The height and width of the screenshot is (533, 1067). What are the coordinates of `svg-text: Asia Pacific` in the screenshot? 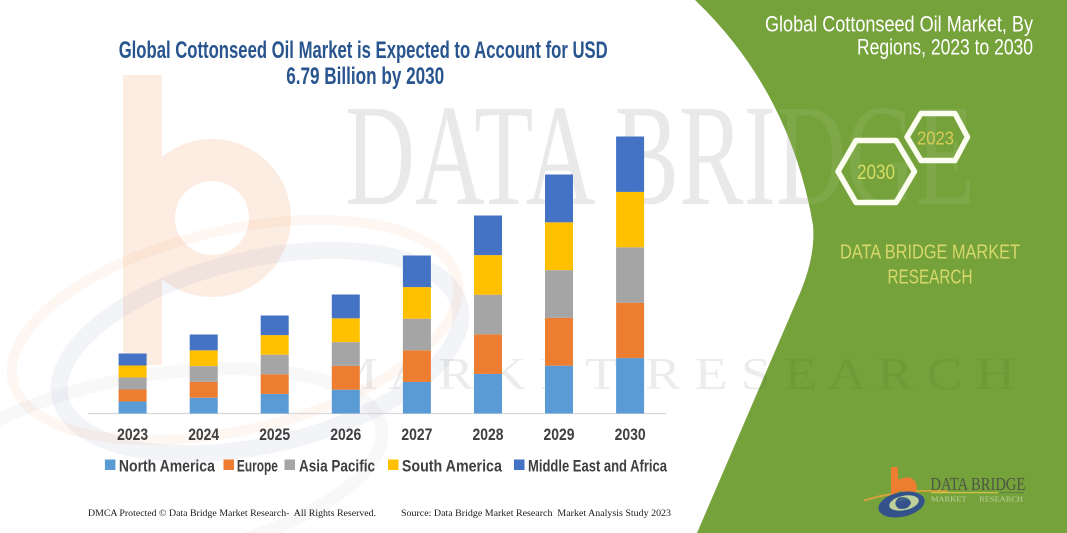 It's located at (337, 466).